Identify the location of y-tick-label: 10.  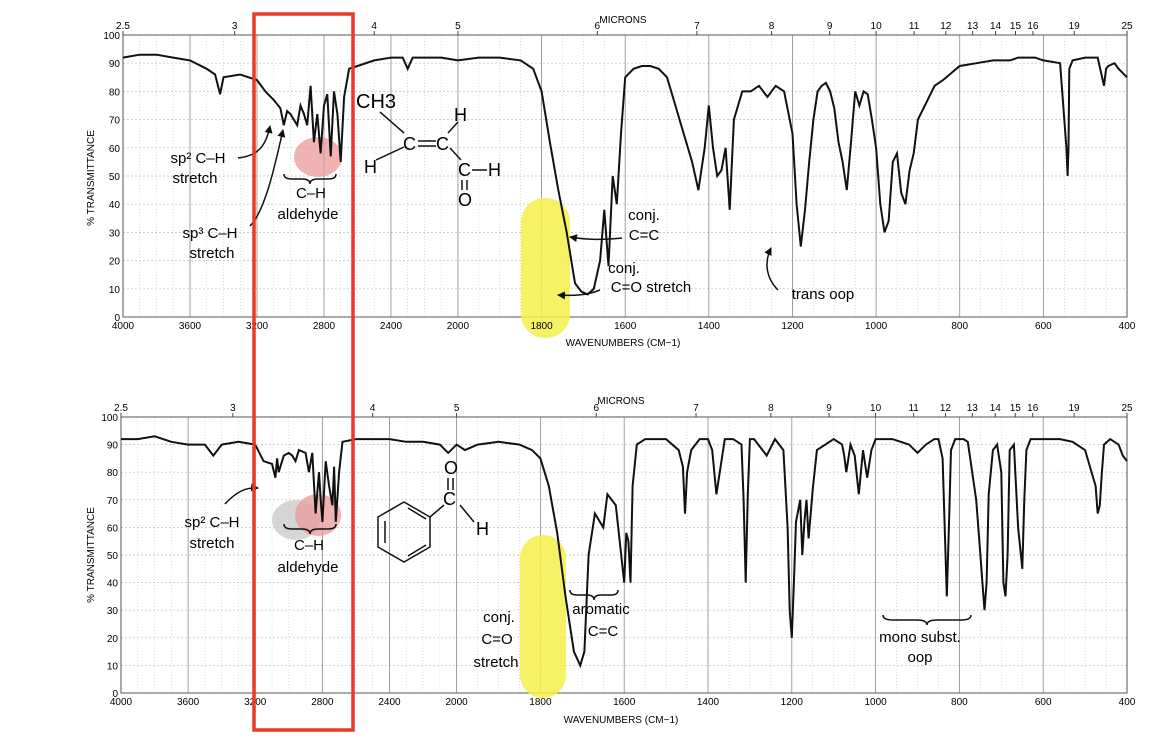
(115, 290).